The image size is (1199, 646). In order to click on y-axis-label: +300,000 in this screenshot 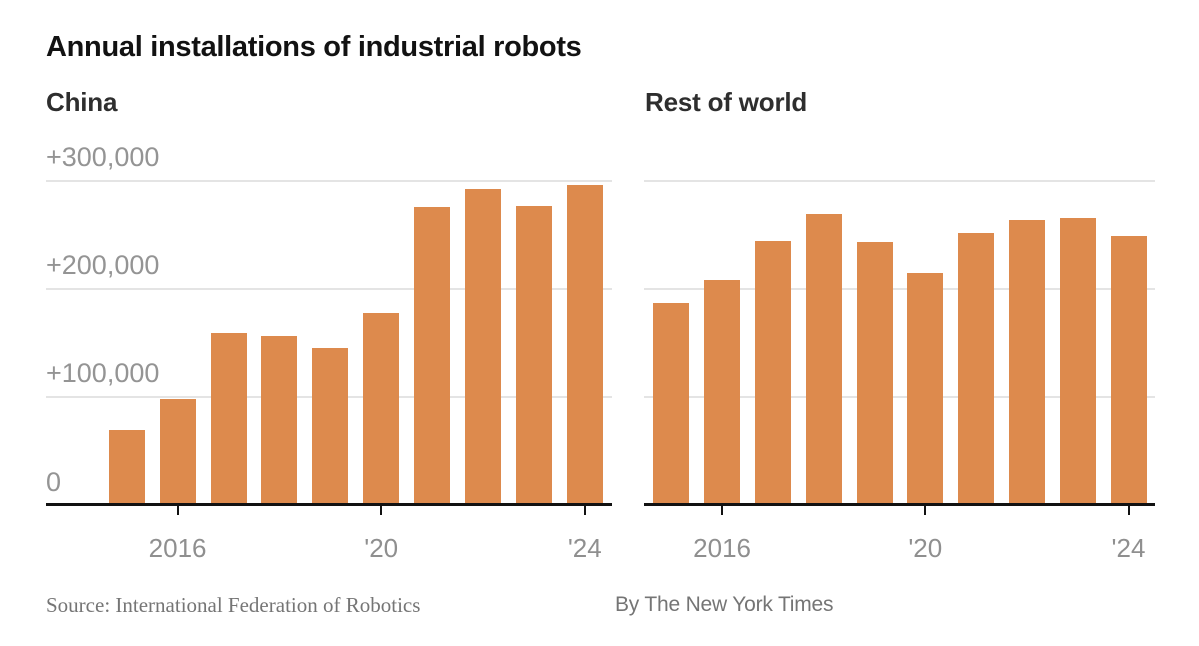, I will do `click(103, 156)`.